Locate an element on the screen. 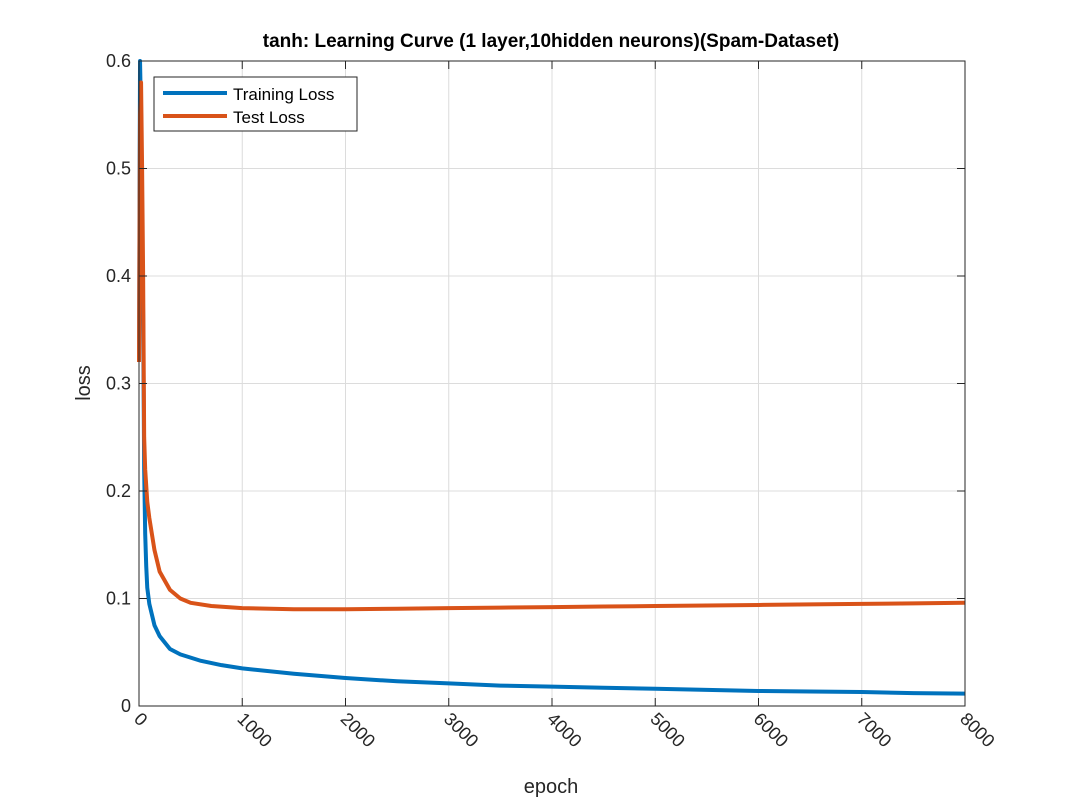 The image size is (1067, 805). legend-label-training-loss: Training Loss is located at coordinates (283, 94).